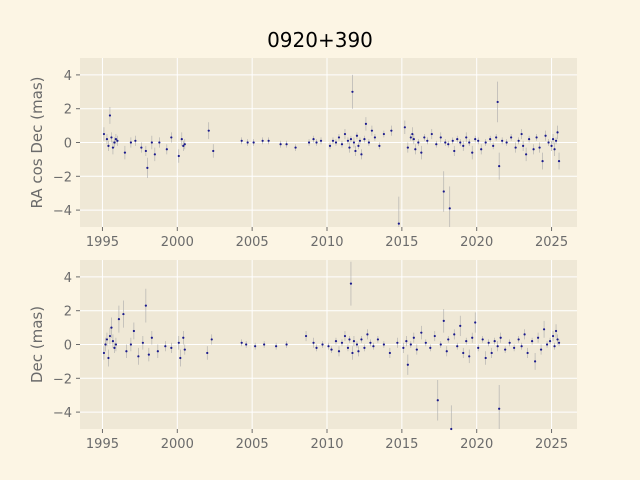 This screenshot has height=480, width=640. Describe the element at coordinates (551, 444) in the screenshot. I see `x-tick-label: 2025` at that location.